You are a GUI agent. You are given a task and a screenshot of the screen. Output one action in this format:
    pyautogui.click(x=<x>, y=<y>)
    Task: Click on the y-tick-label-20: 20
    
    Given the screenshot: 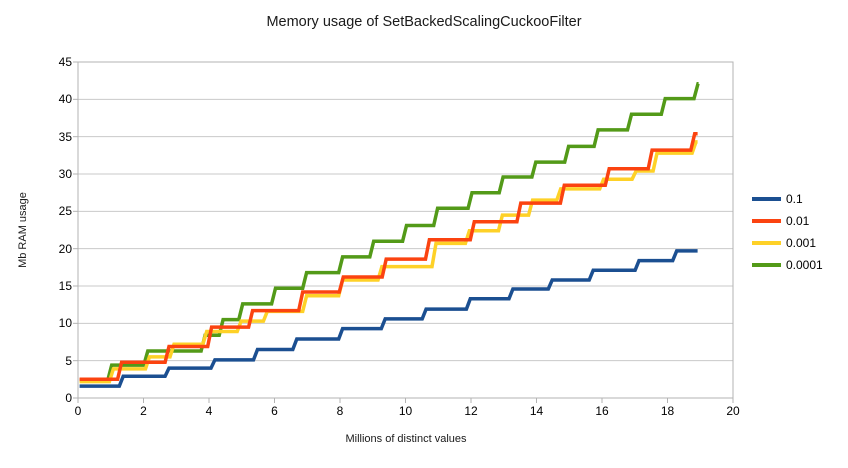 What is the action you would take?
    pyautogui.click(x=65, y=248)
    